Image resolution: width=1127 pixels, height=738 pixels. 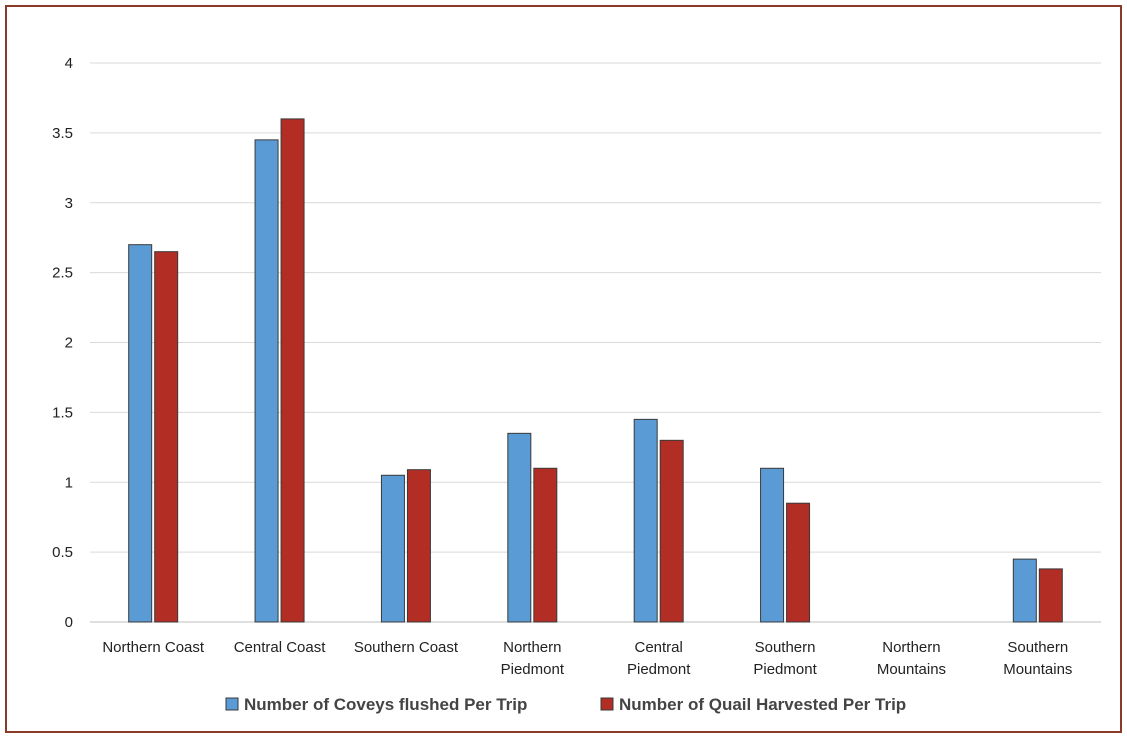 What do you see at coordinates (69, 622) in the screenshot?
I see `y-tick-label: 0` at bounding box center [69, 622].